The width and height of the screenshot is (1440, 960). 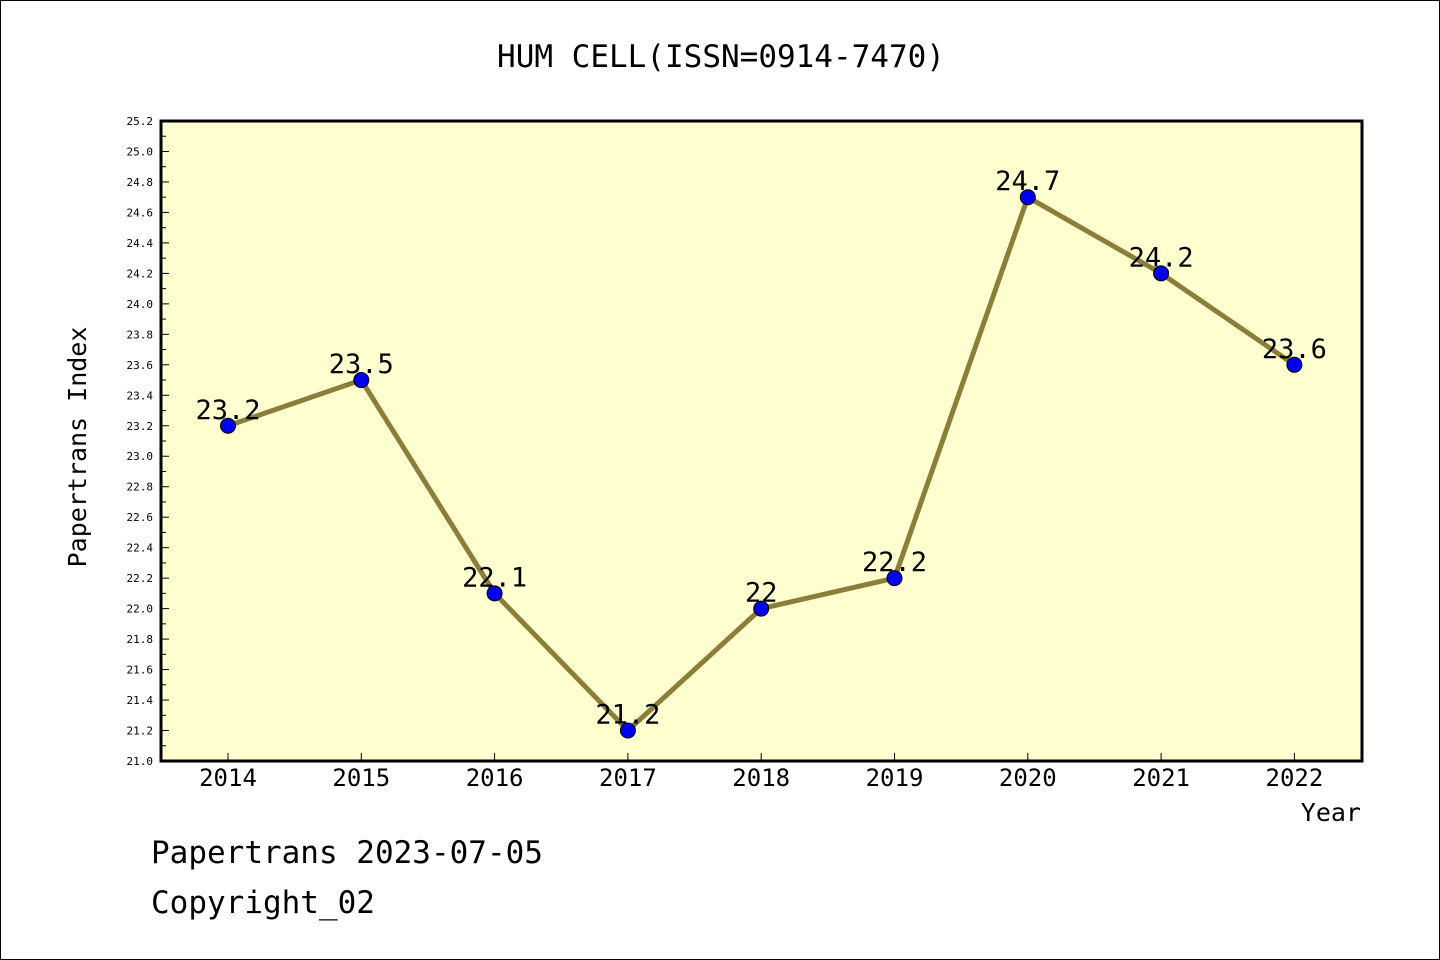 What do you see at coordinates (1331, 812) in the screenshot?
I see `x-axis-label: Year` at bounding box center [1331, 812].